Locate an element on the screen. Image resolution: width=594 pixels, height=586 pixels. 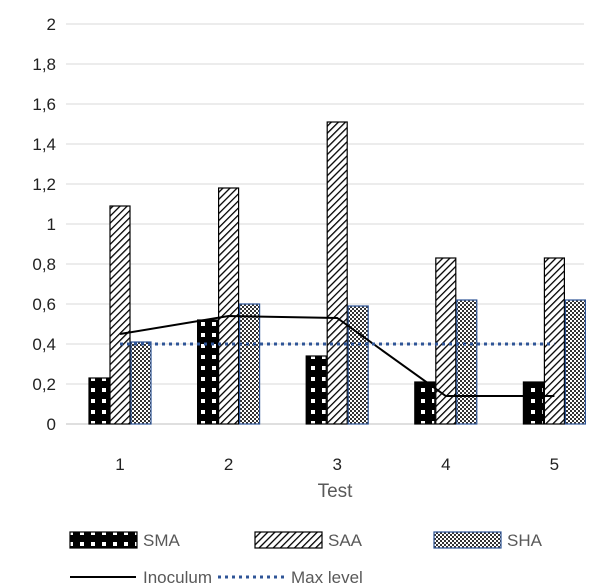
x-tick-label: 2 is located at coordinates (228, 464).